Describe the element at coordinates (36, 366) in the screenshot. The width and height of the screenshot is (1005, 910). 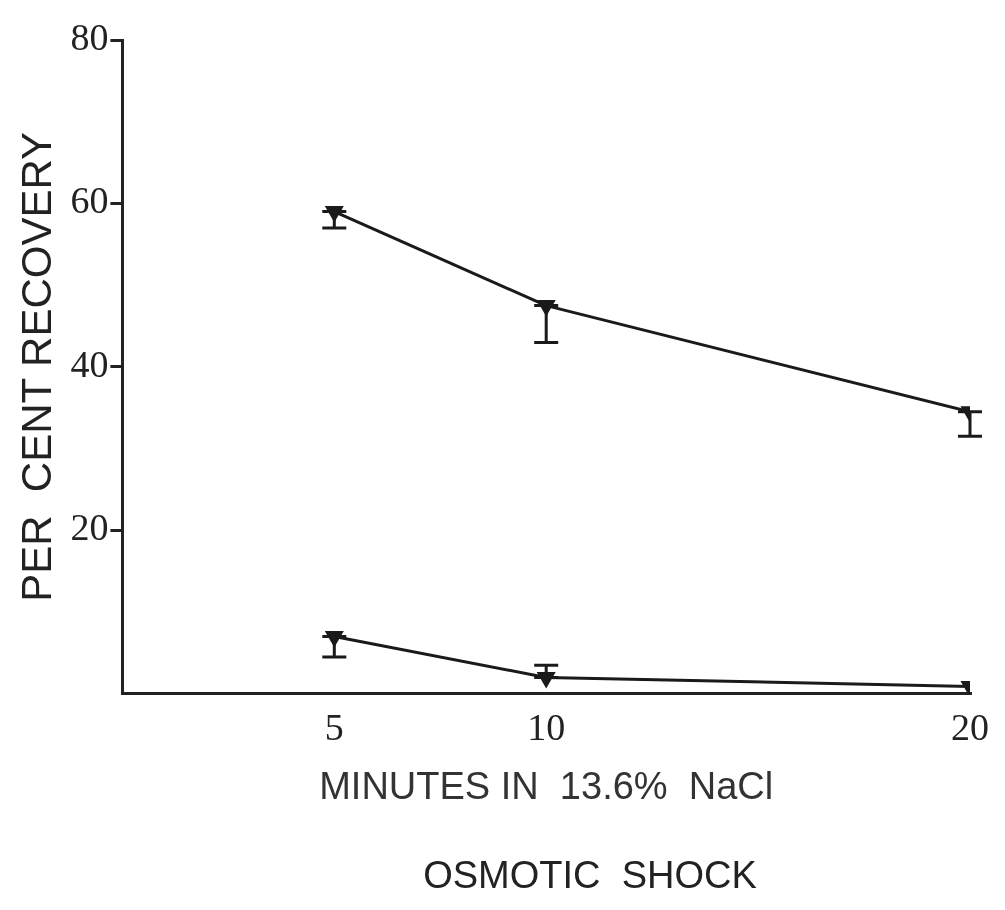
I see `y-axis-title: PER CENT RECOVERY` at that location.